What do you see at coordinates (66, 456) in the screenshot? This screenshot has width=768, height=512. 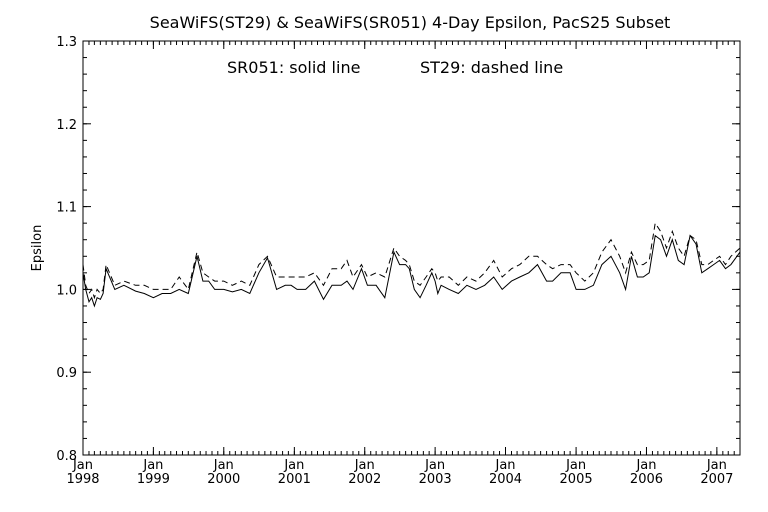 I see `y-tick-label: 0.8` at bounding box center [66, 456].